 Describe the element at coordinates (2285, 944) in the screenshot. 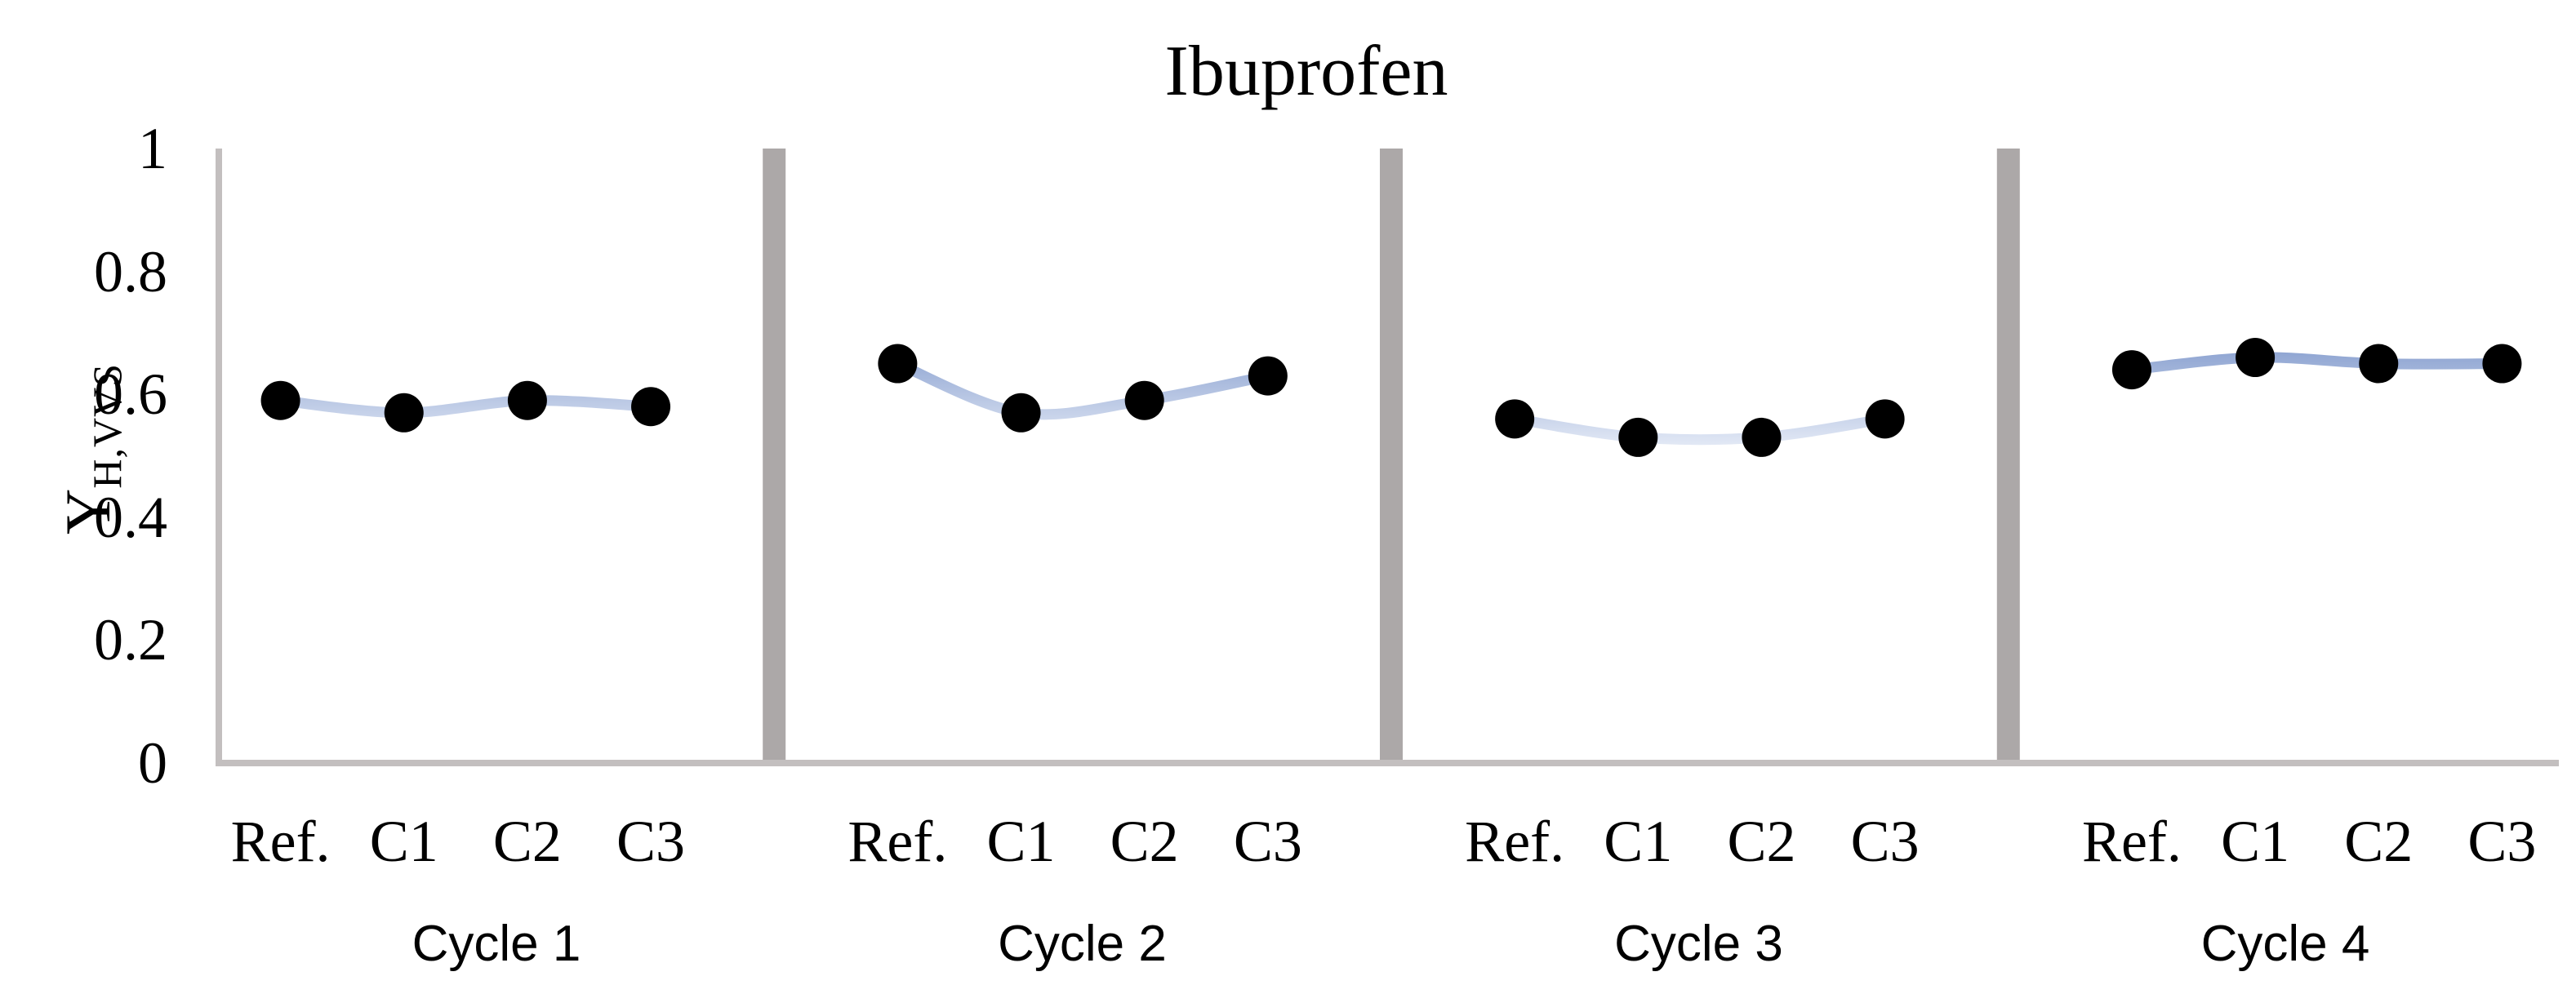

I see `cycle-group-label: Cycle 4` at that location.